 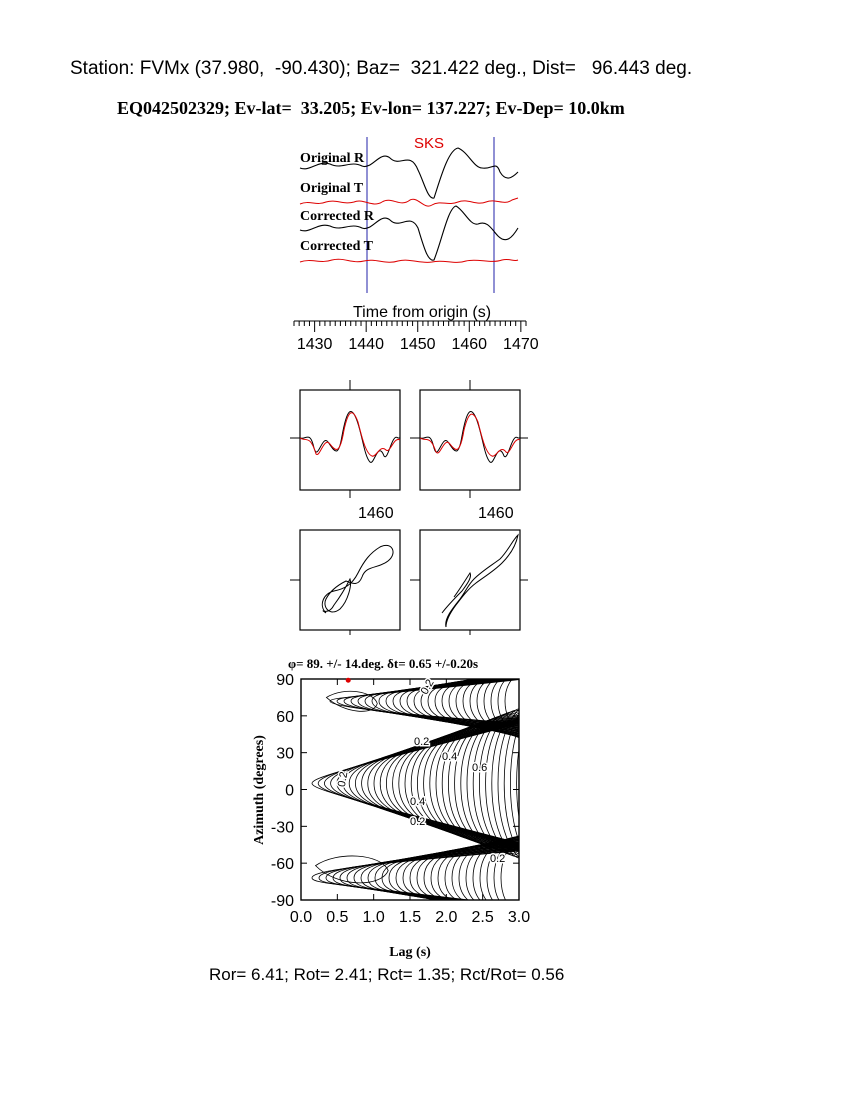 I want to click on contour-label: 0.6, so click(x=479, y=768).